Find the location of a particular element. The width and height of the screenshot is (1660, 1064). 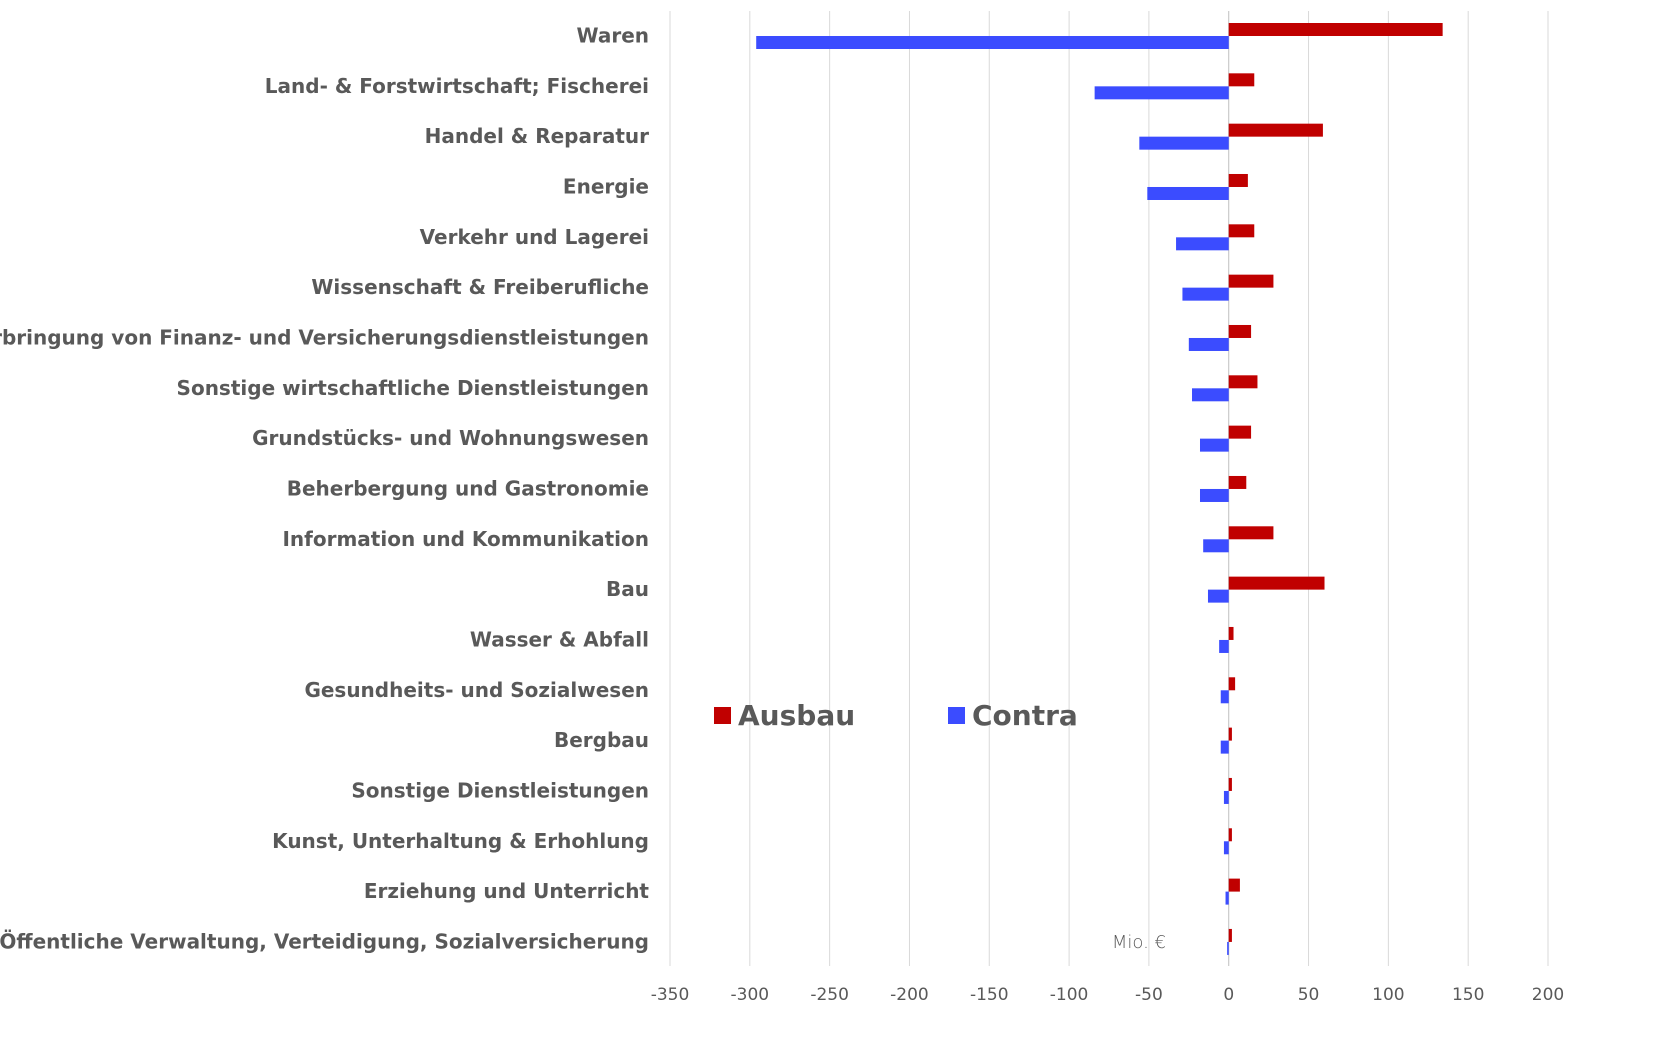

x-tick-label: 200 is located at coordinates (1548, 995).